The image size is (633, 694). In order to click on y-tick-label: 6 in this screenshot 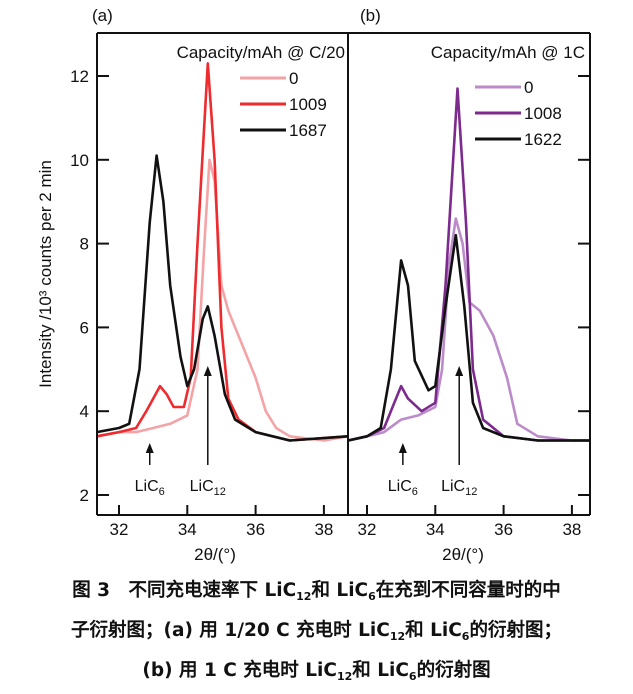, I will do `click(84, 327)`.